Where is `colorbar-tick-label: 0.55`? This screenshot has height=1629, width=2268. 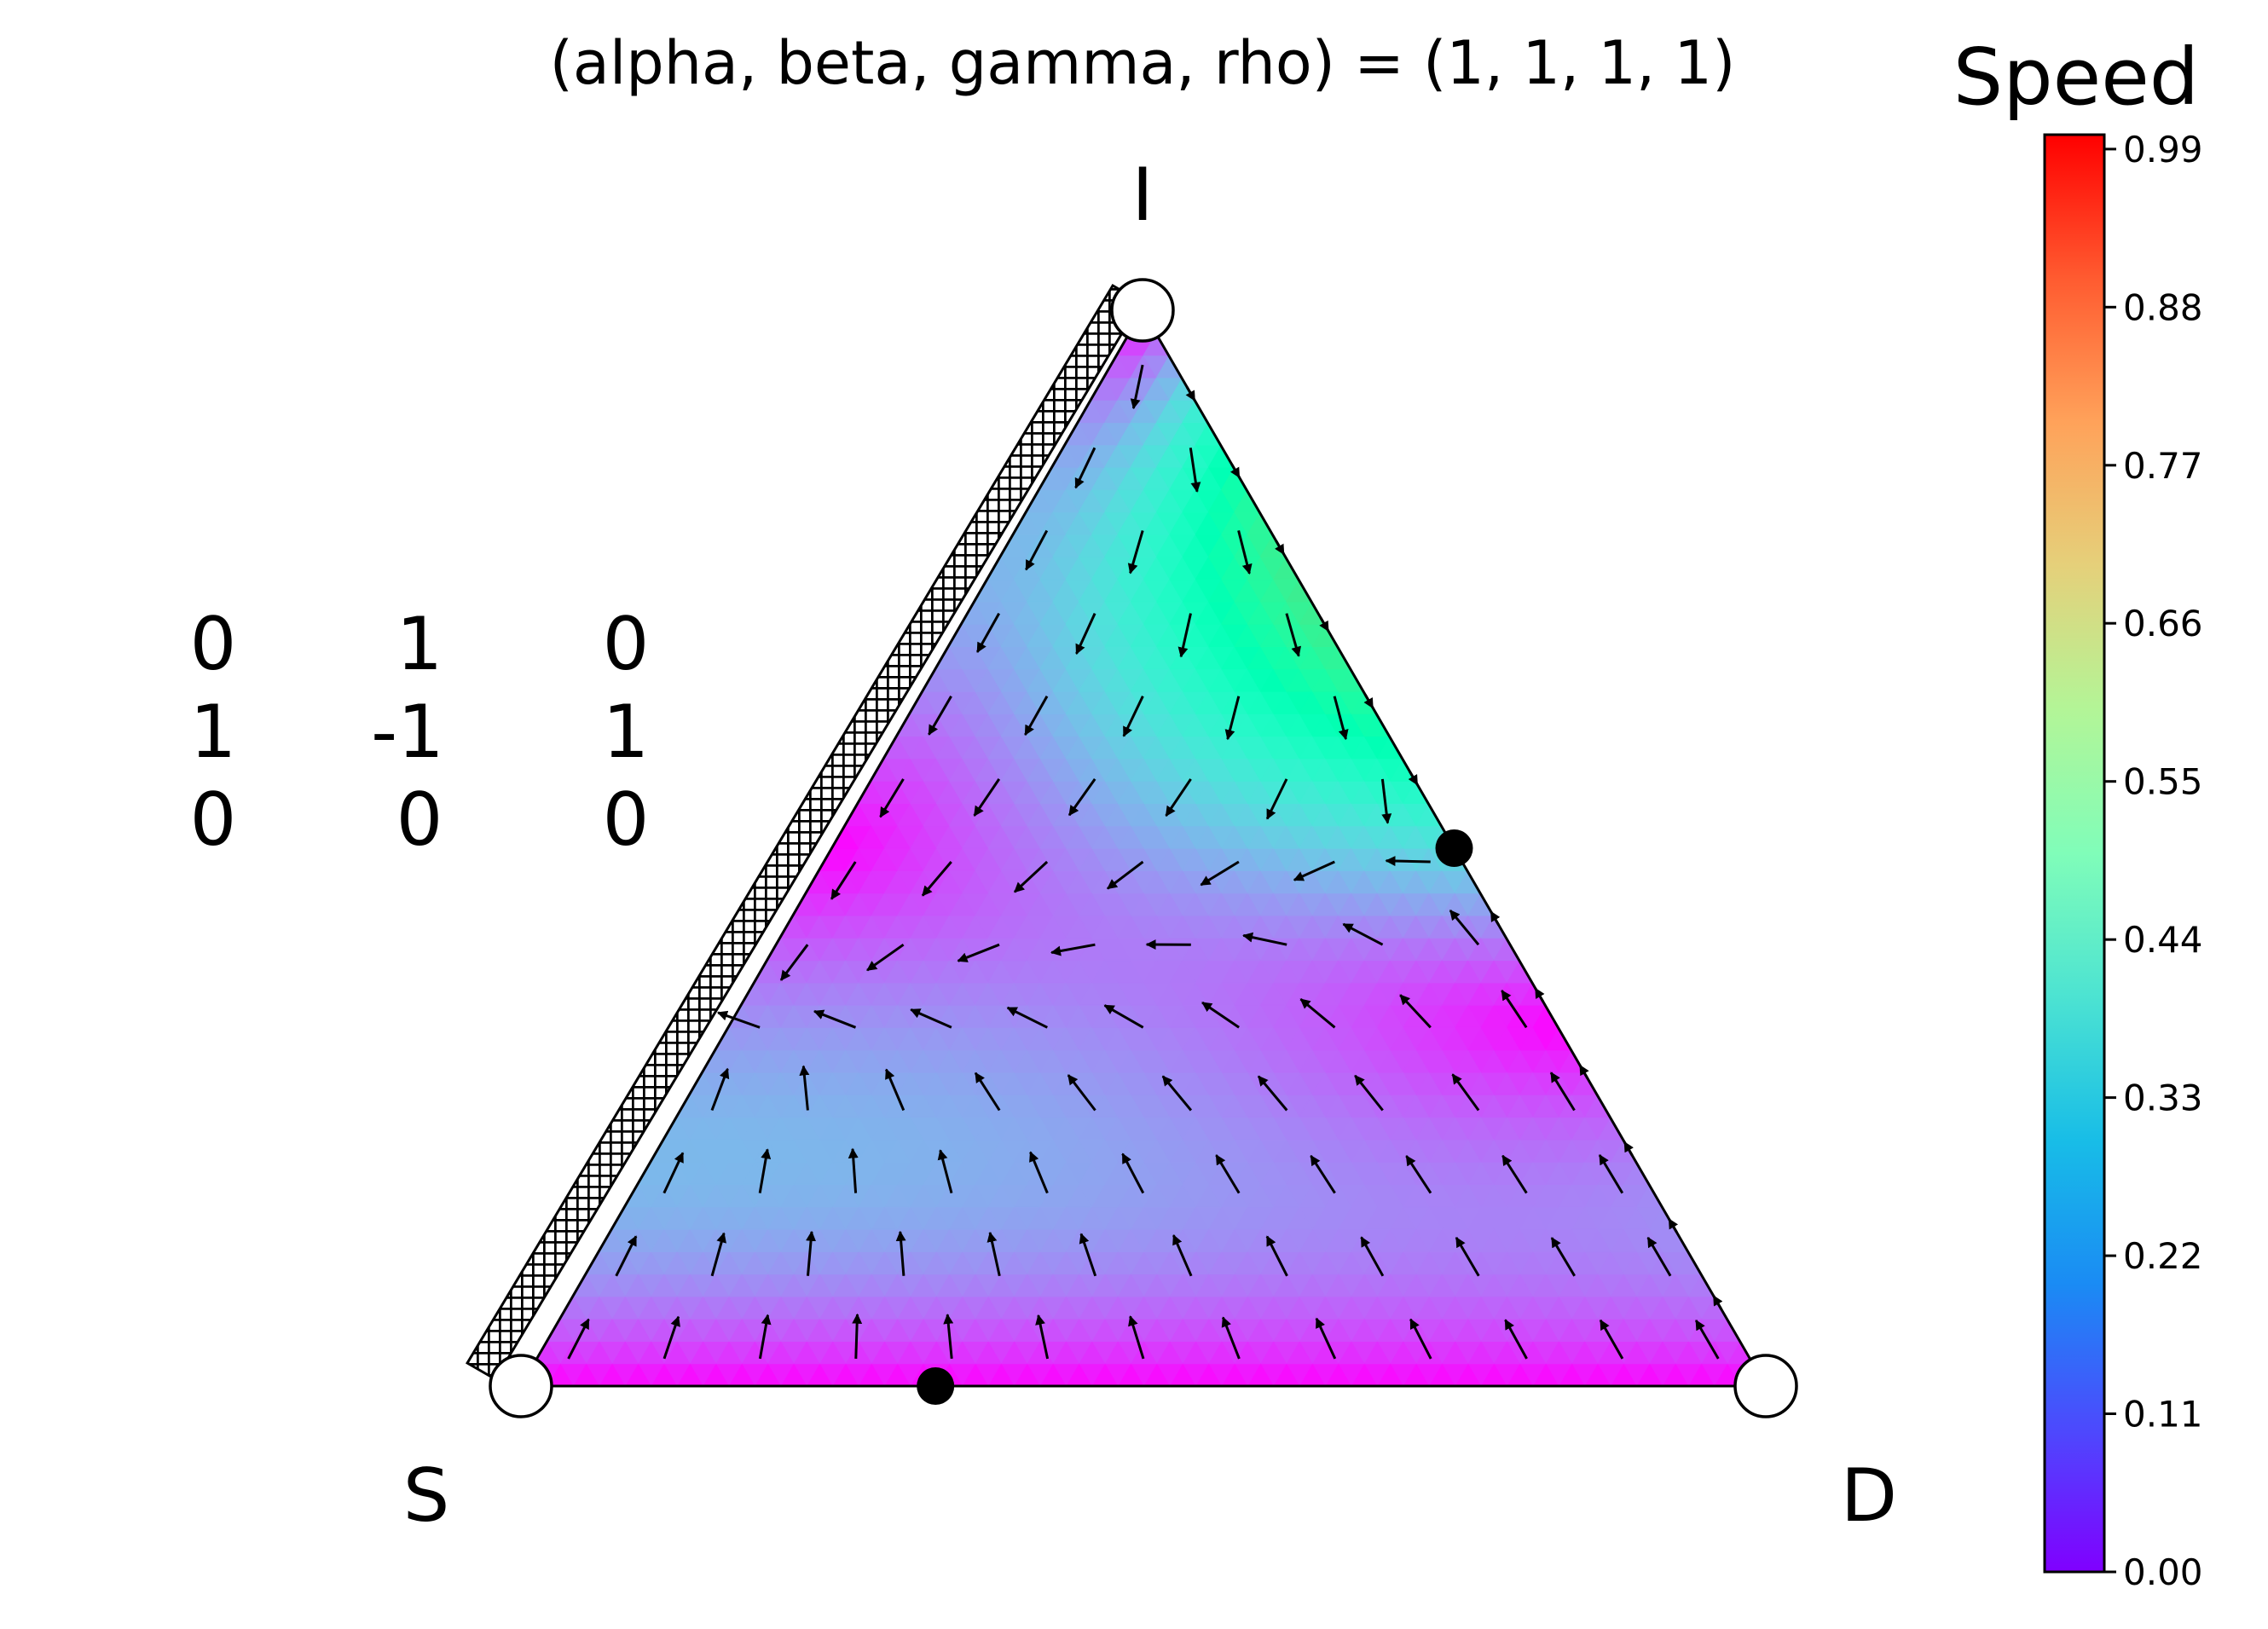 colorbar-tick-label: 0.55 is located at coordinates (2163, 782).